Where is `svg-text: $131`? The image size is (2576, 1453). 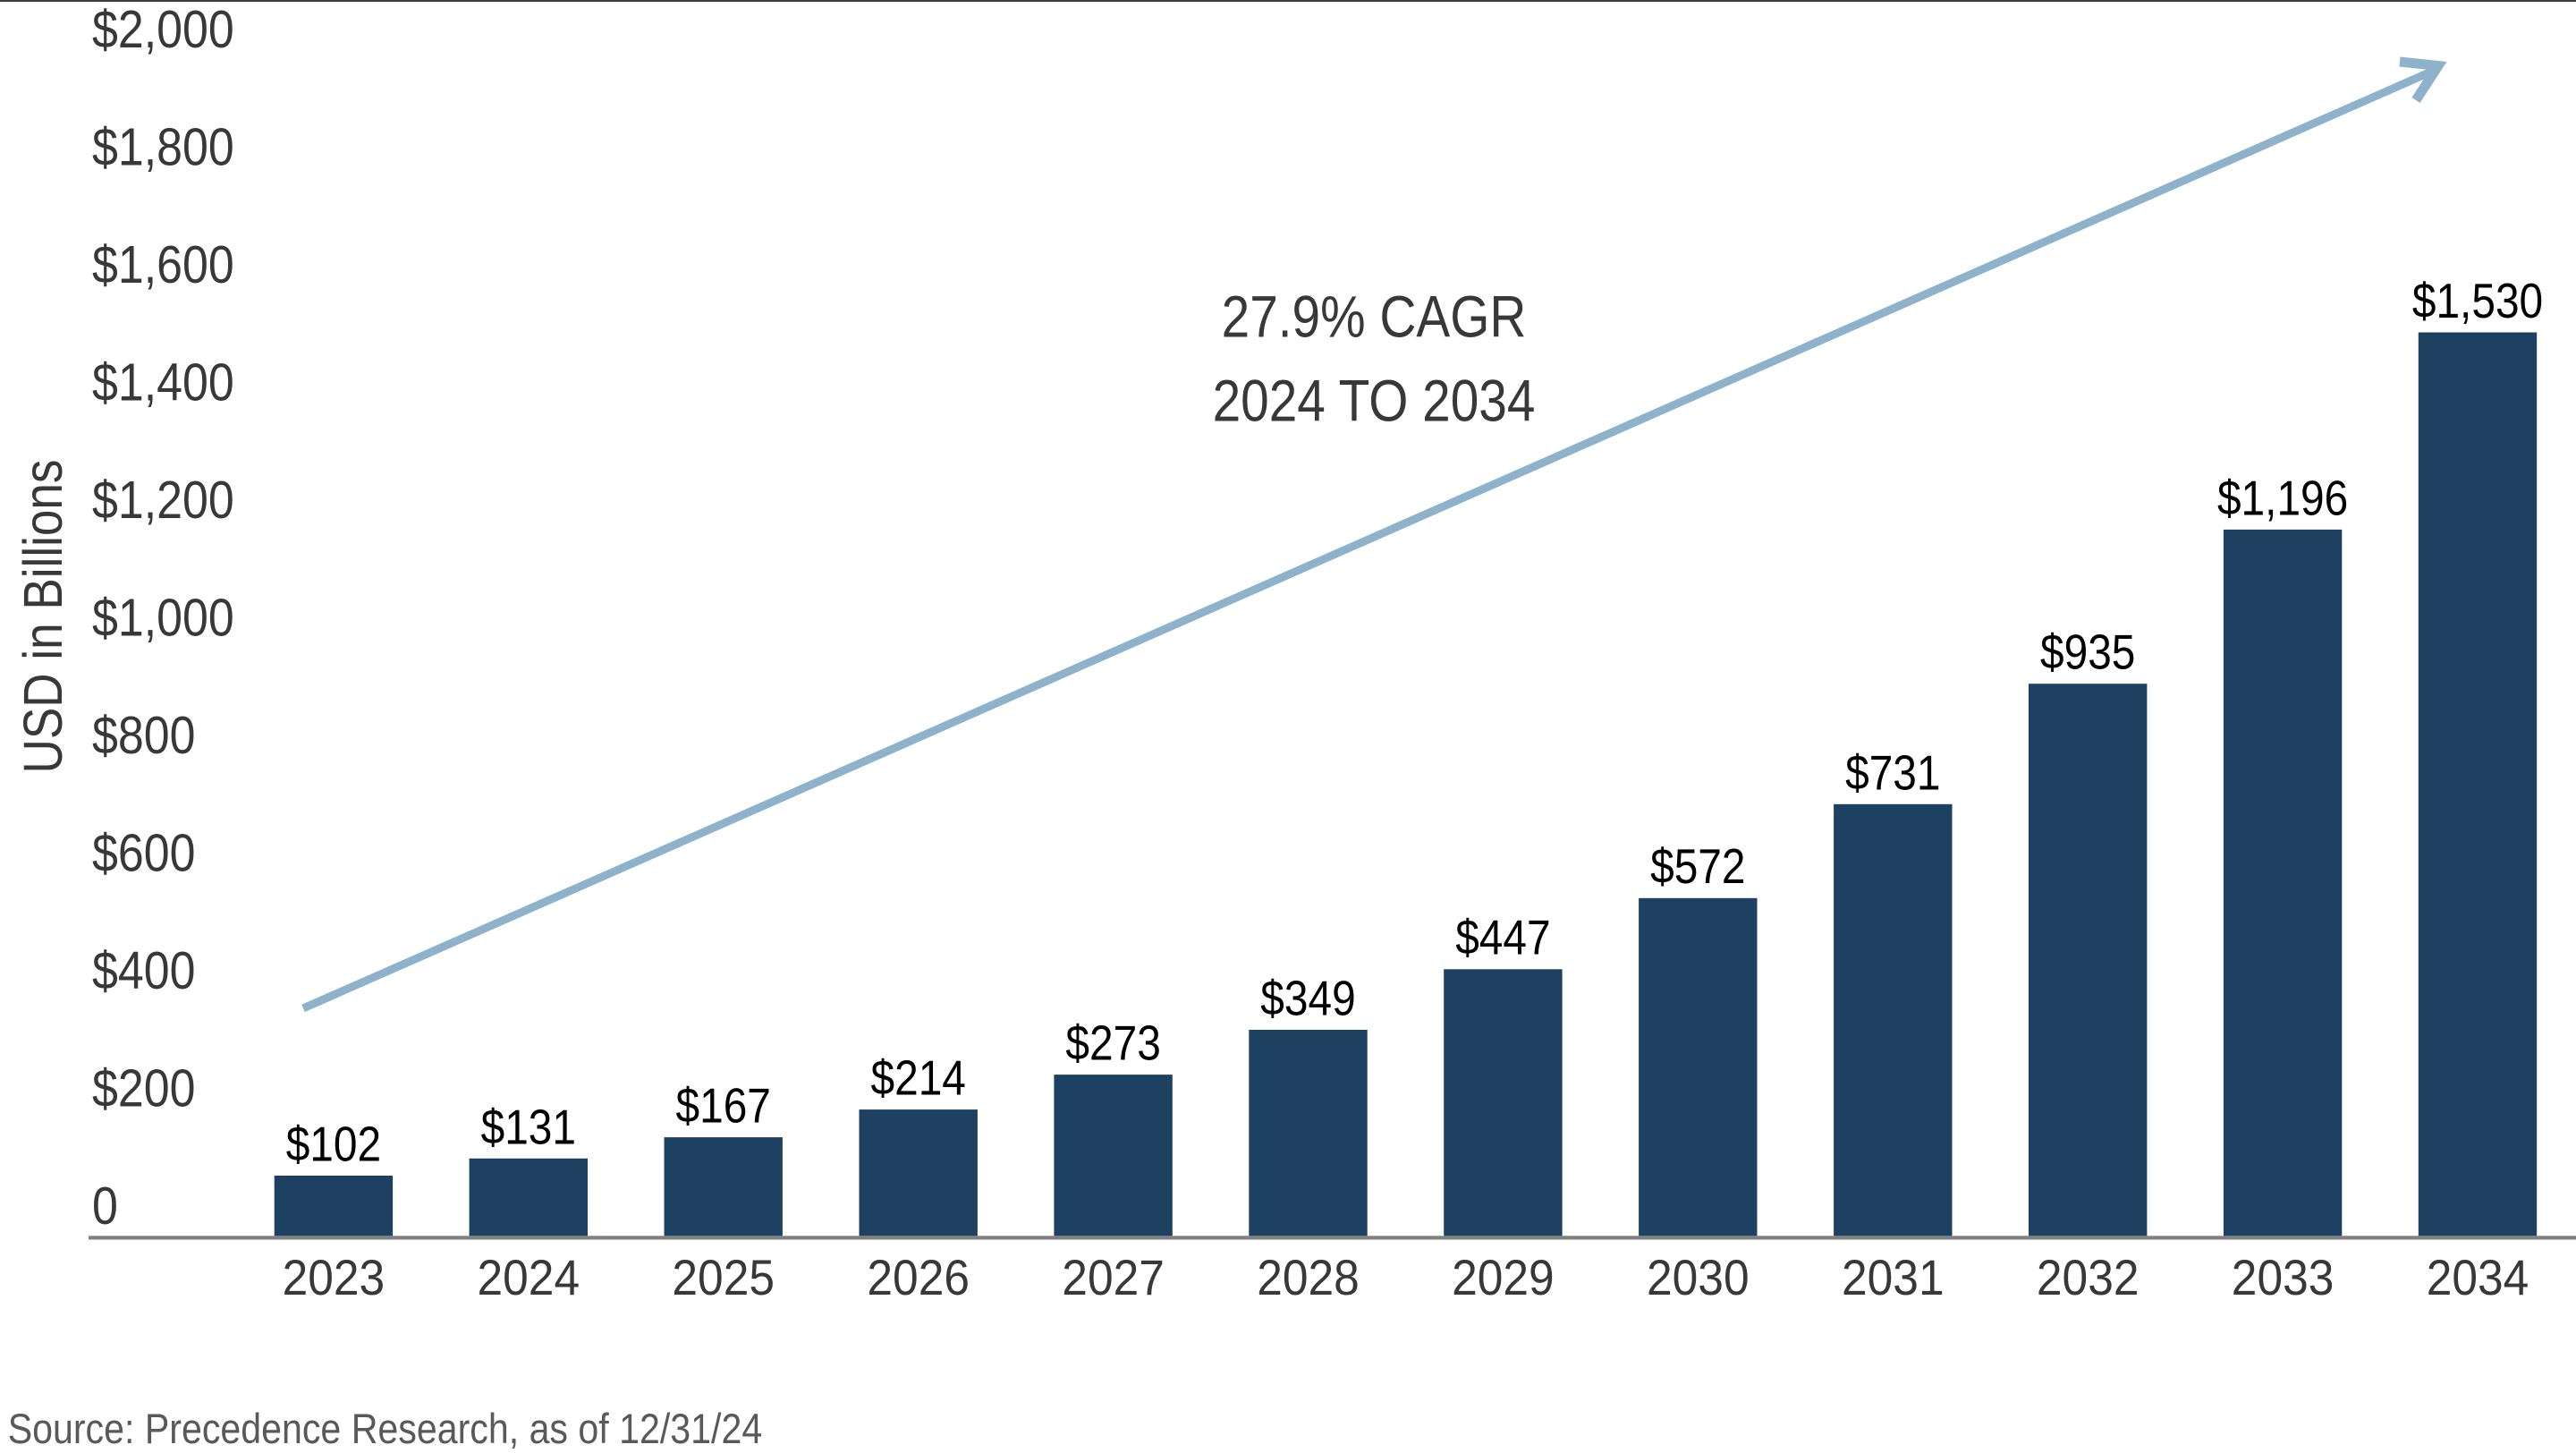
svg-text: $131 is located at coordinates (528, 1126).